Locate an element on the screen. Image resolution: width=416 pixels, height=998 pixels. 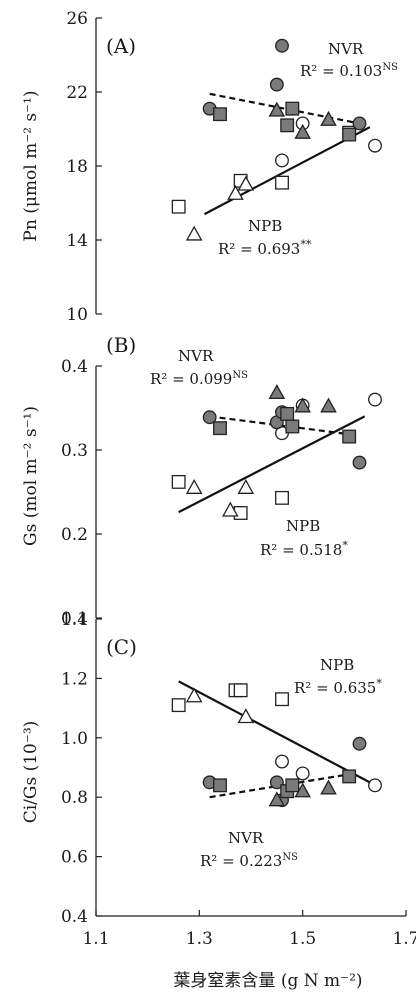
panel-b-y-tick-label: 0.1 is located at coordinates (74, 619).